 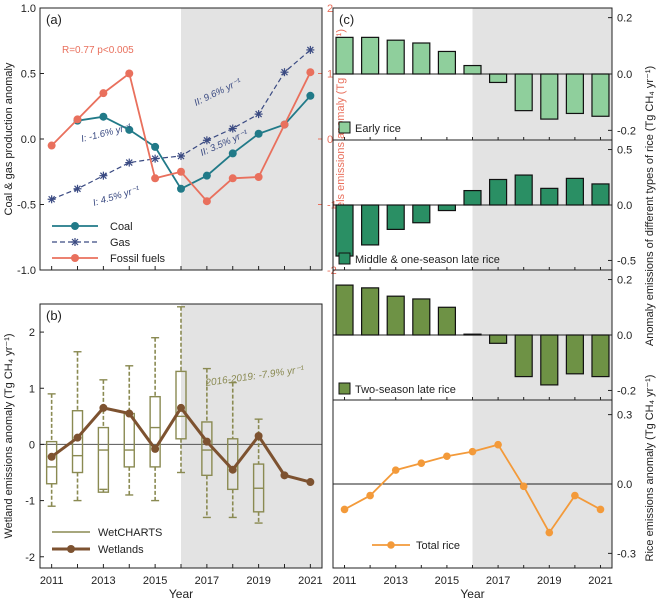 What do you see at coordinates (194, 142) in the screenshot?
I see `panel-a-line-coal` at bounding box center [194, 142].